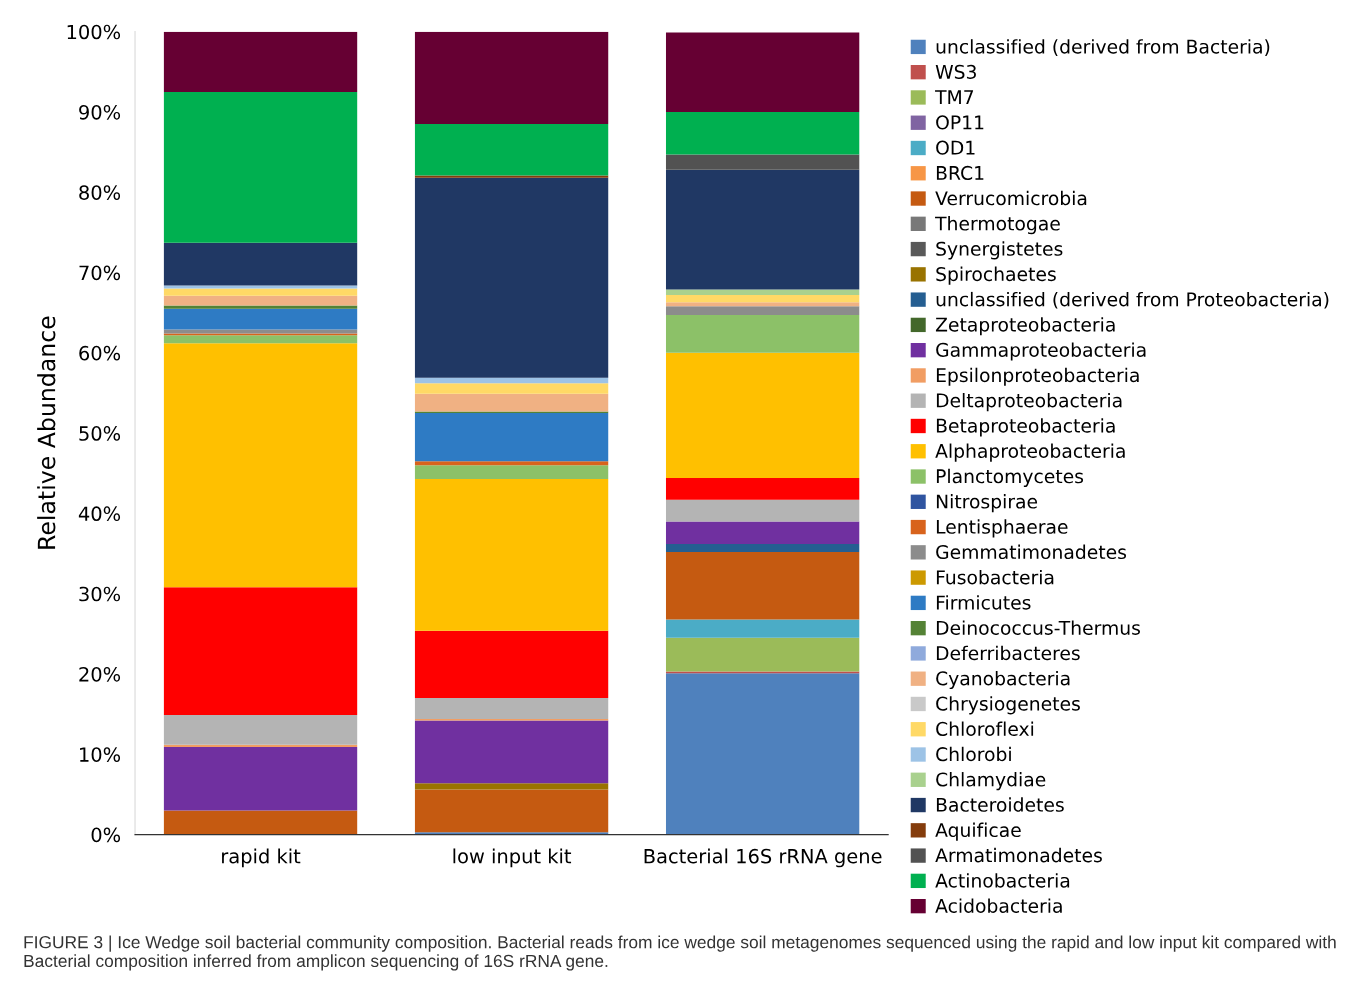  I want to click on legend-label: Fusobacteria, so click(995, 577).